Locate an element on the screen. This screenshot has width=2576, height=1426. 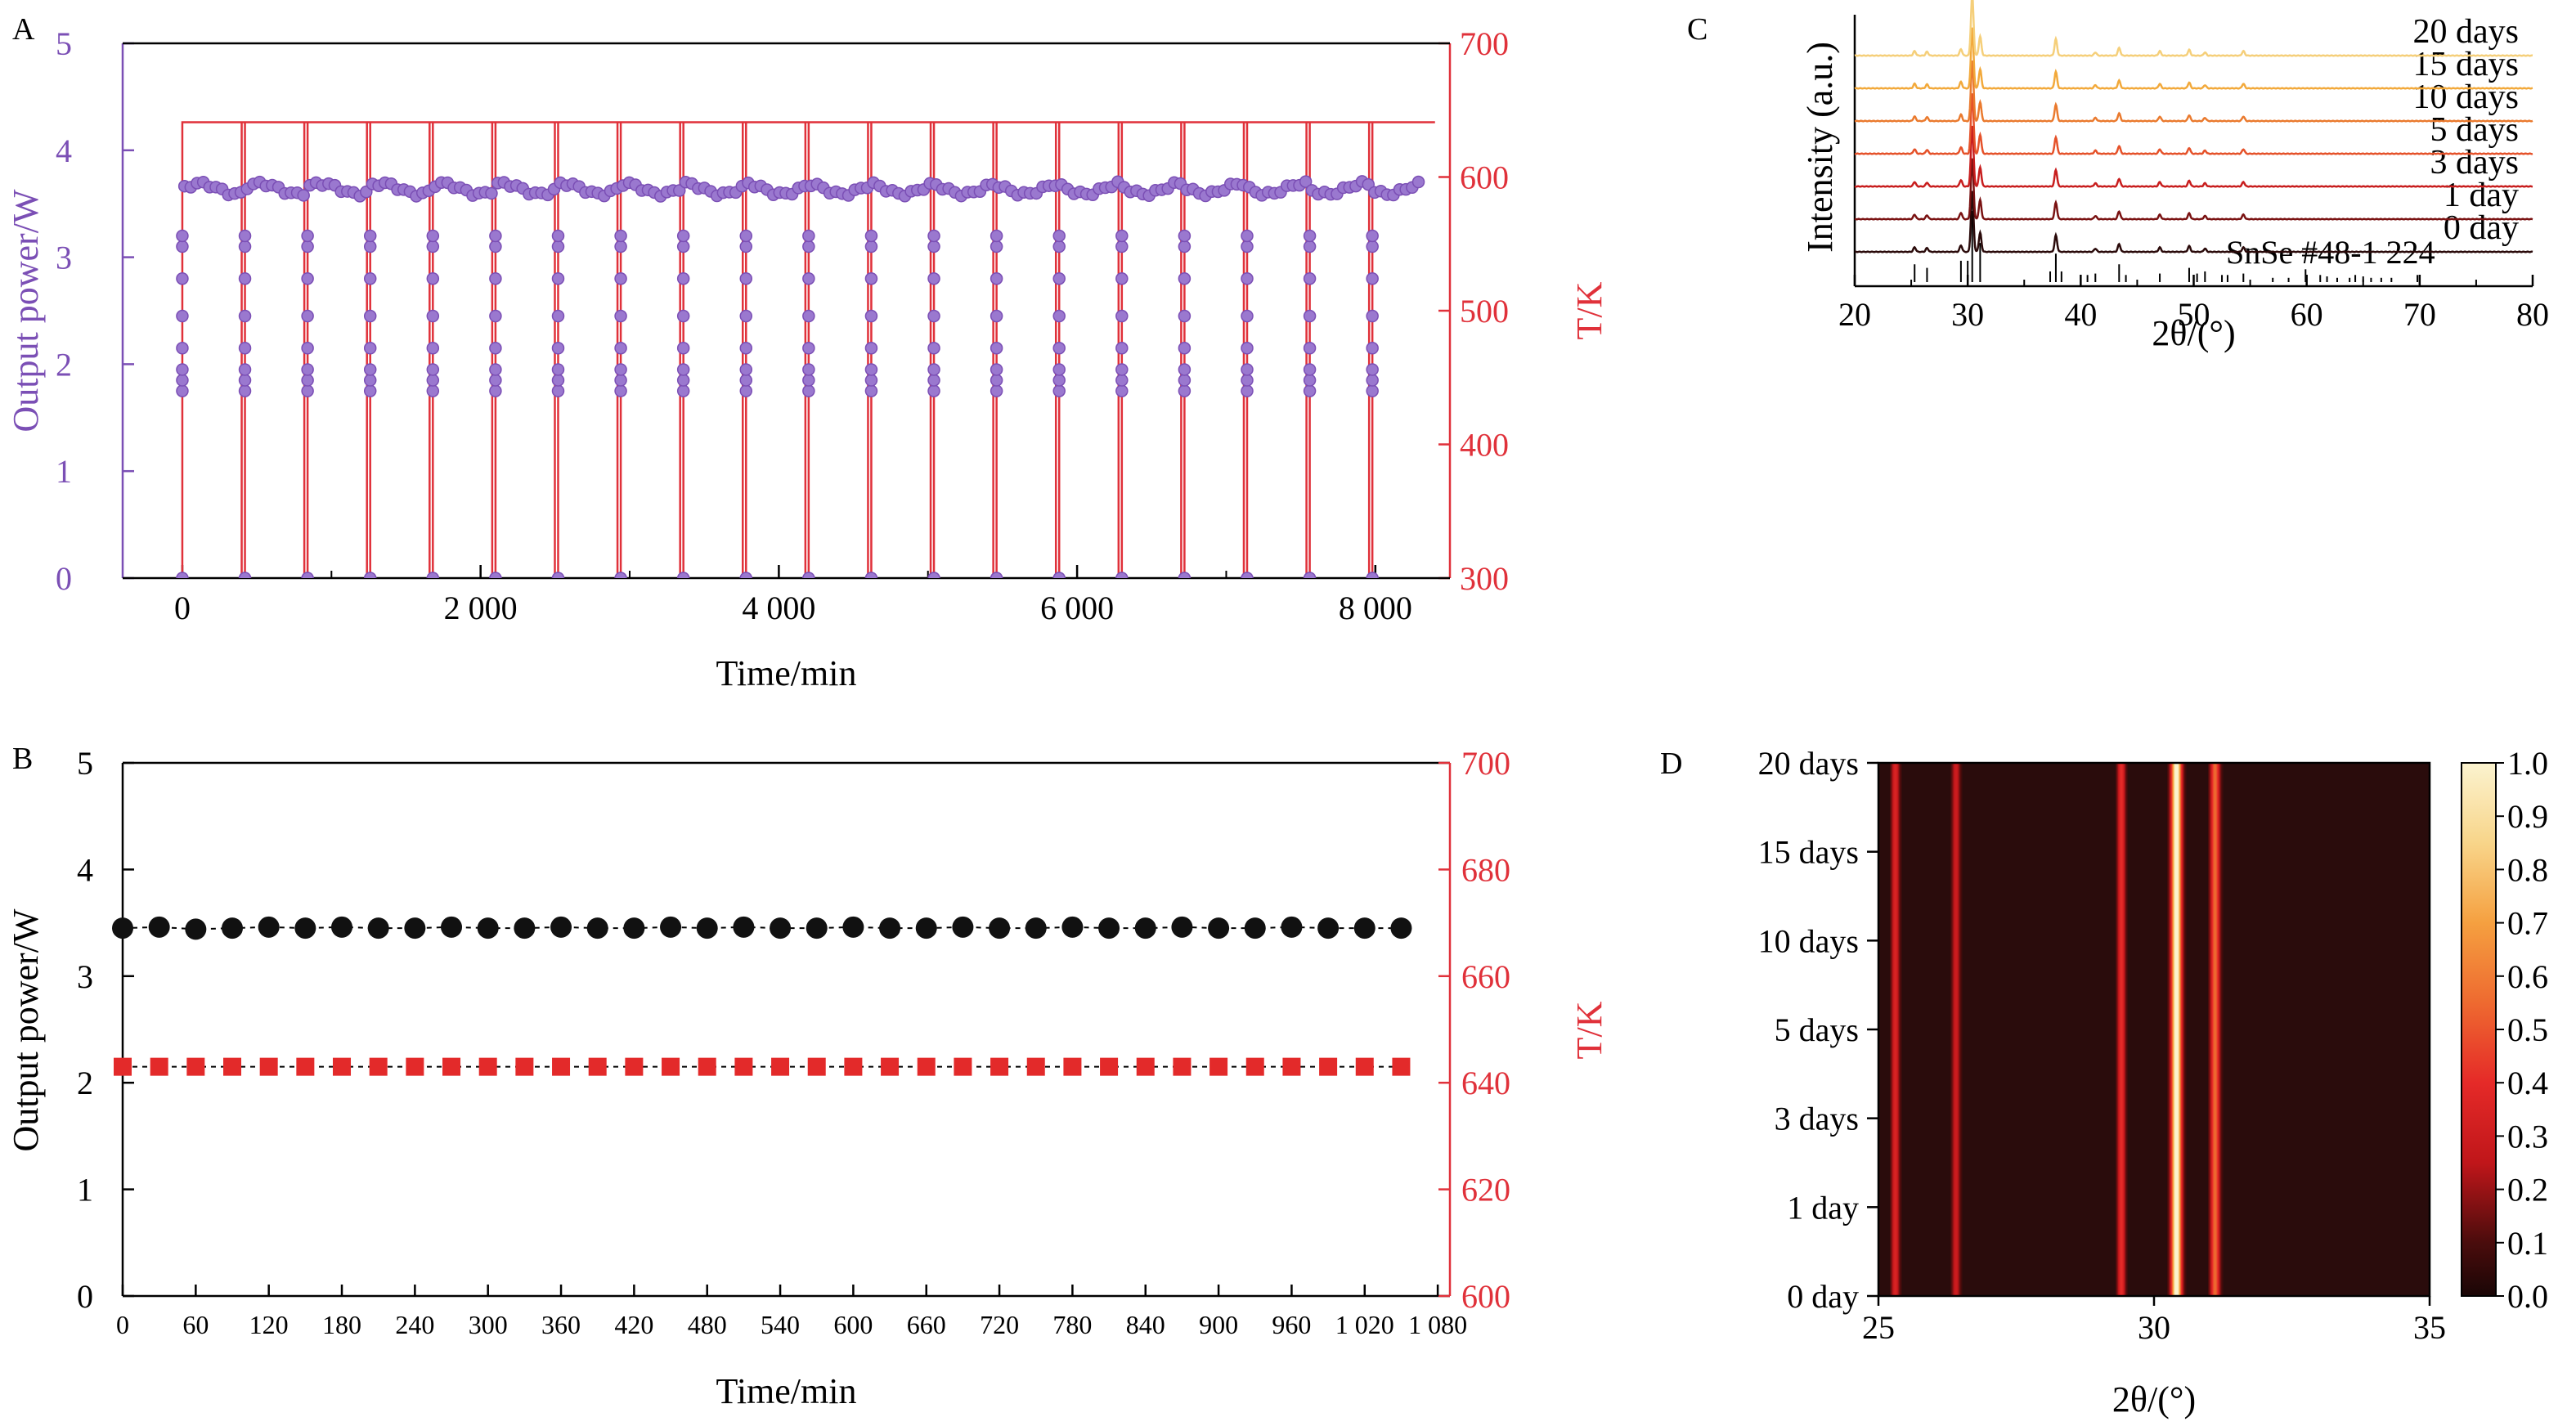
trace-label: 20 days is located at coordinates (2467, 32).